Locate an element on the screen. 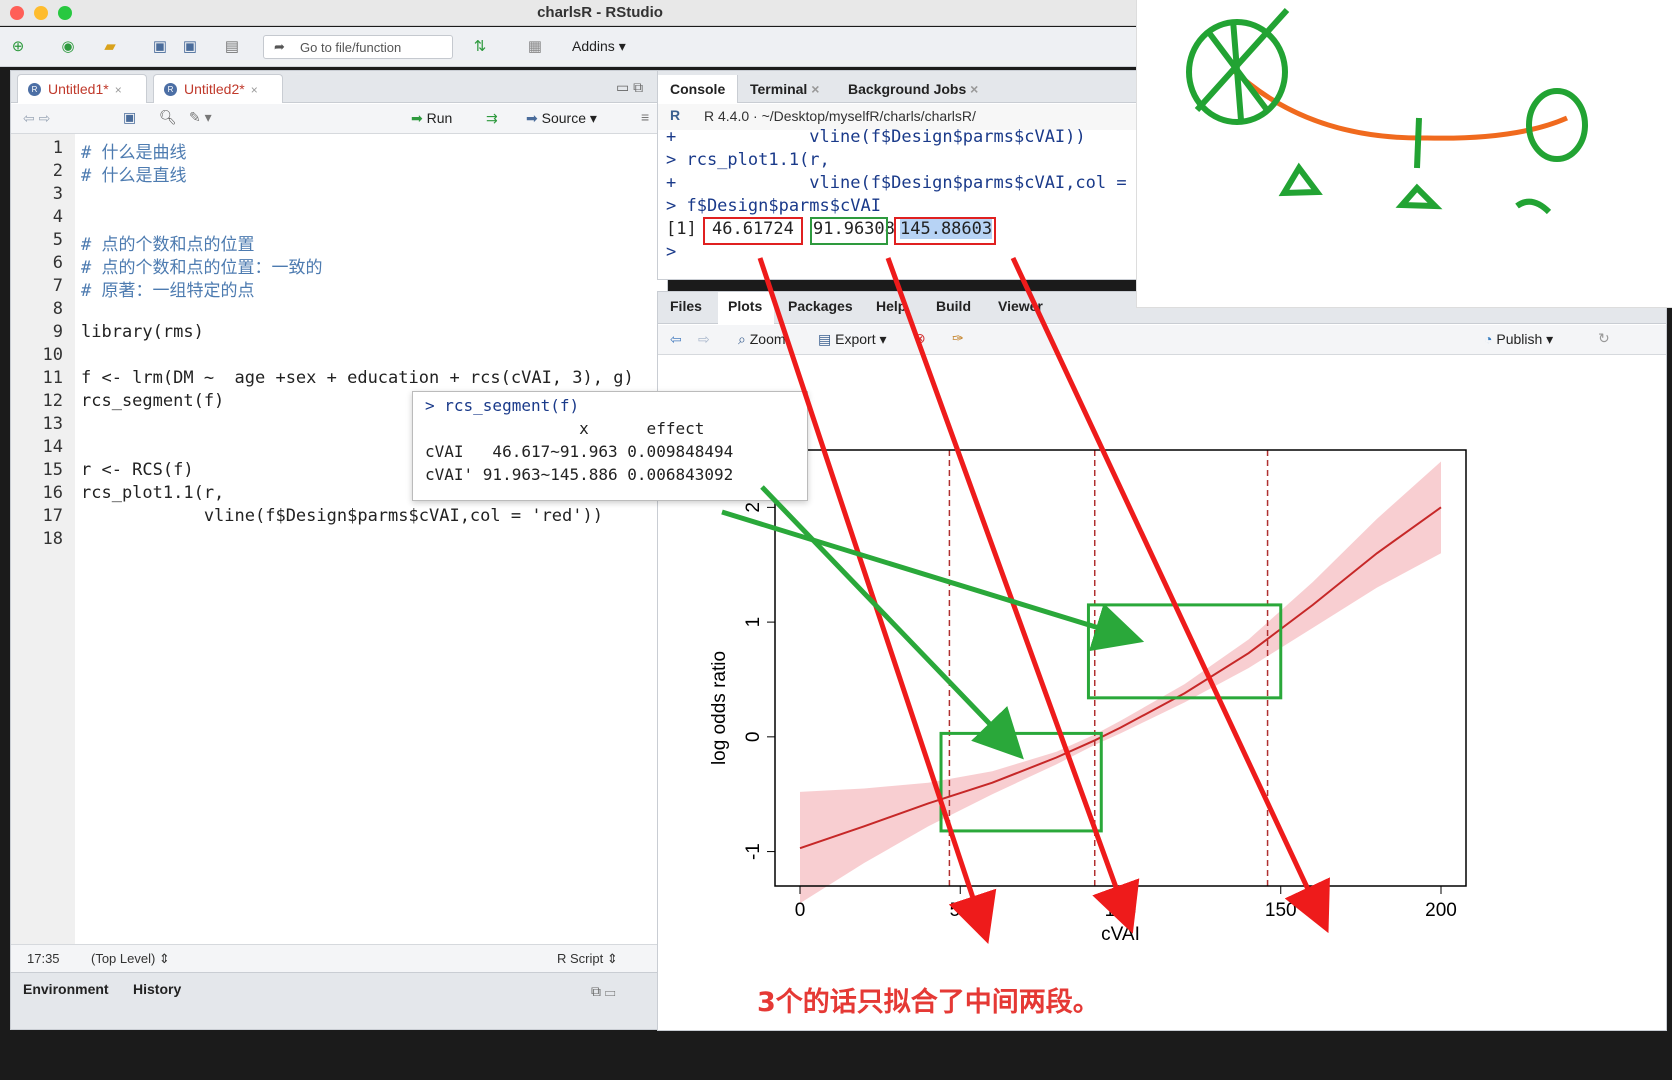  tab-console: Console is located at coordinates (698, 89).